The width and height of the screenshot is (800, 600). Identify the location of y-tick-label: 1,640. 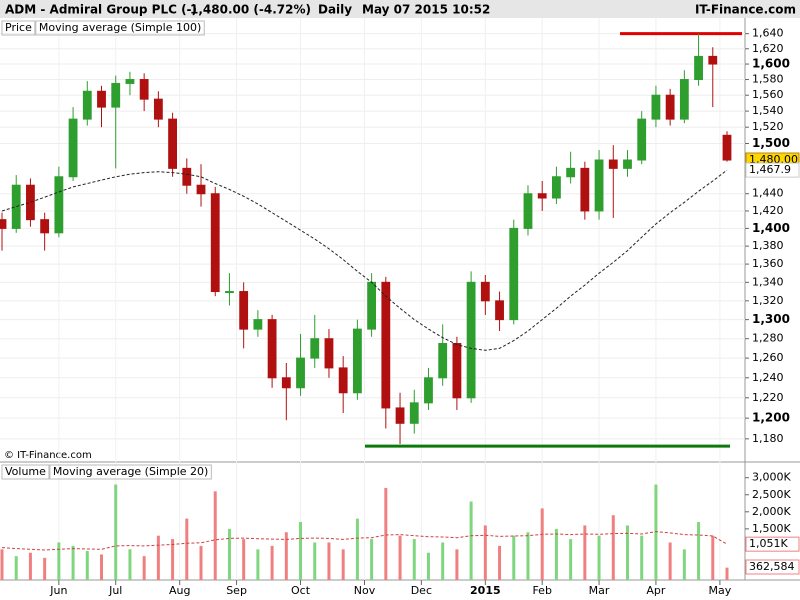
(768, 33).